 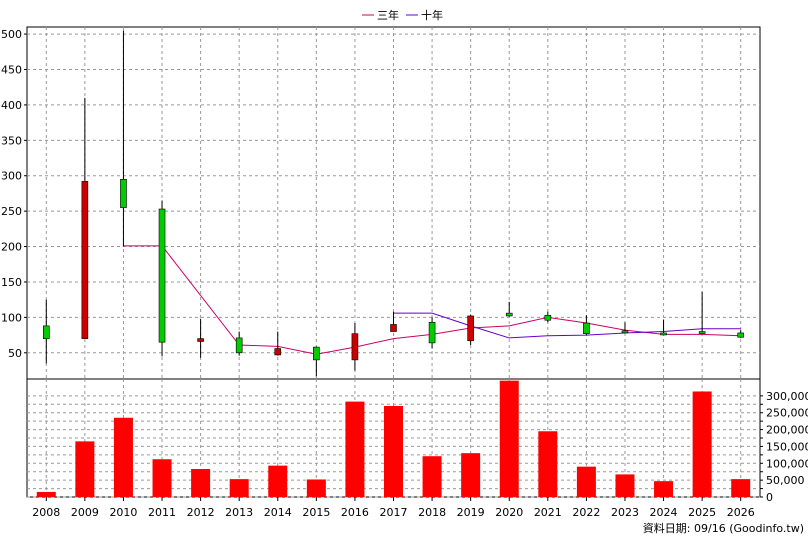 What do you see at coordinates (509, 512) in the screenshot?
I see `x-tick-label: 2020` at bounding box center [509, 512].